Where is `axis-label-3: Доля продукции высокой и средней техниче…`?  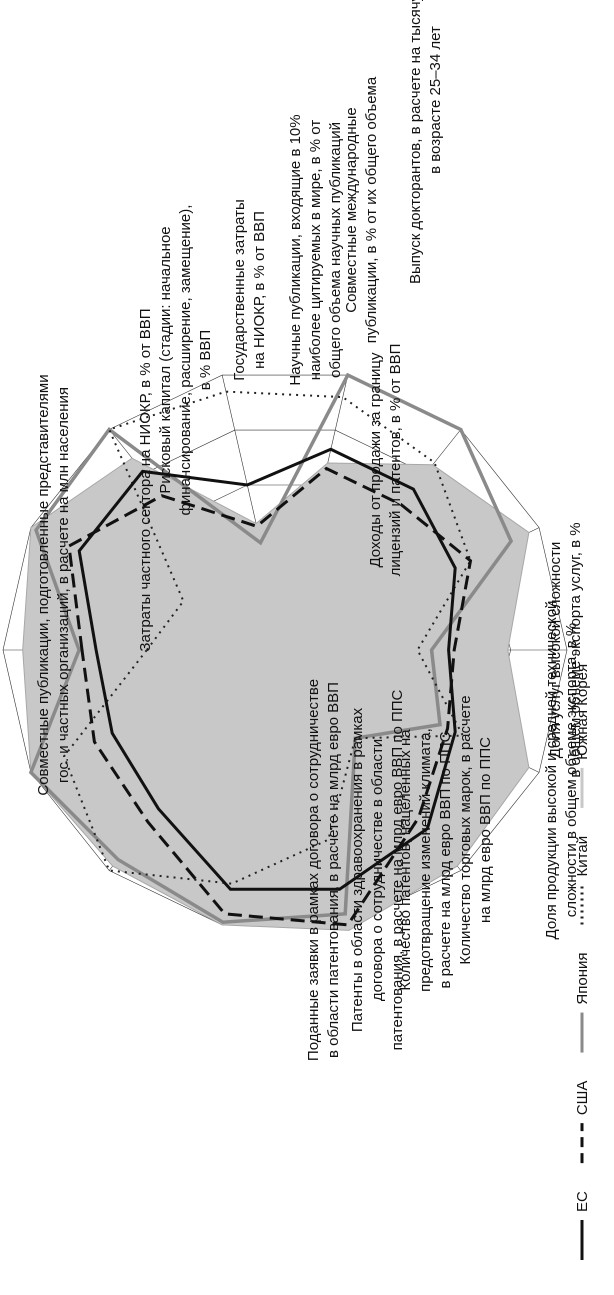
axis-label-3: Доля продукции высокой и средней техниче… is located at coordinates (561, 770).